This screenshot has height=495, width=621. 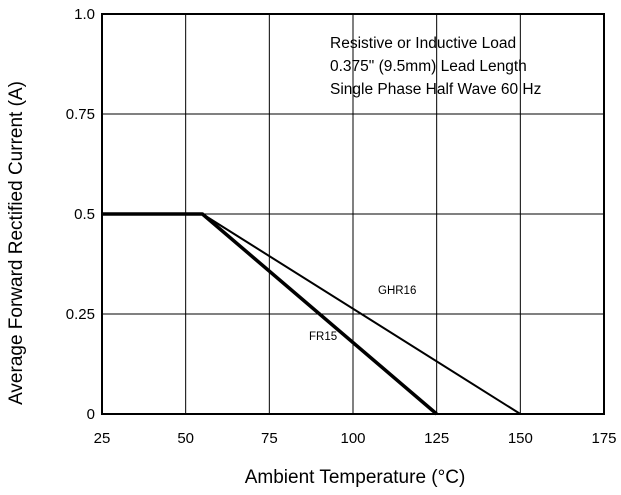 I want to click on x-tick-labels: 25 50 75 100 125 150 175, so click(x=355, y=438).